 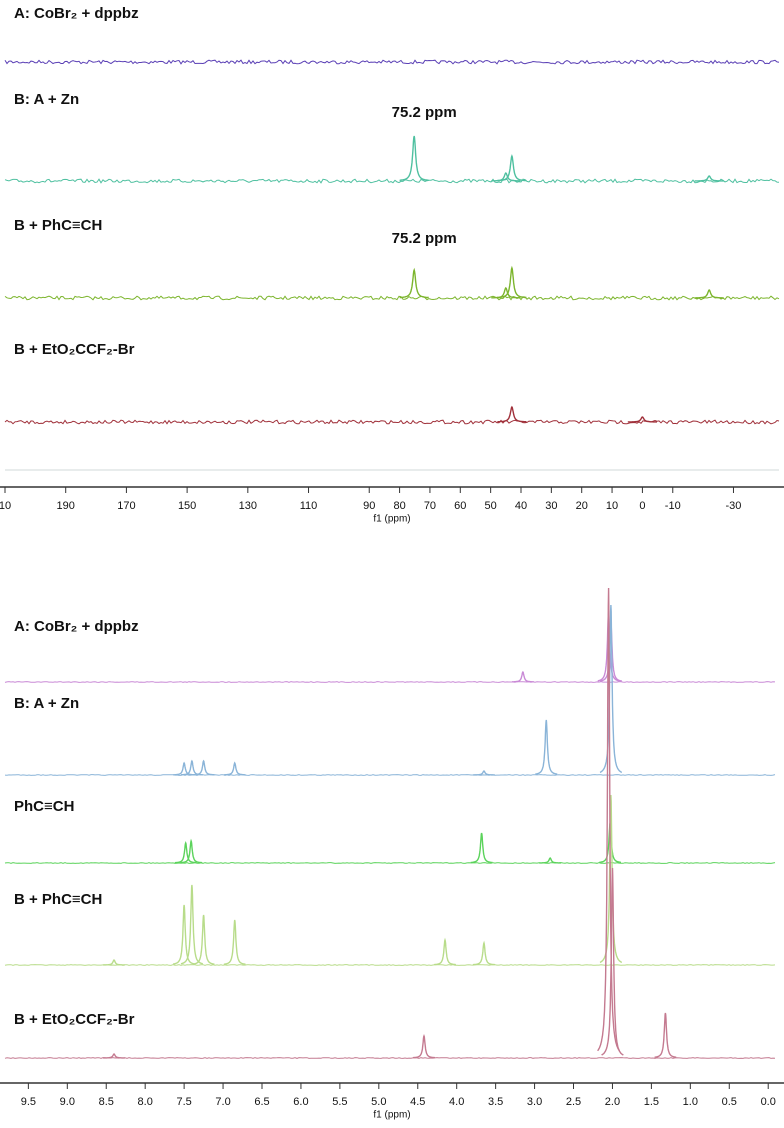 I want to click on x-tick-label: -10, so click(x=673, y=506).